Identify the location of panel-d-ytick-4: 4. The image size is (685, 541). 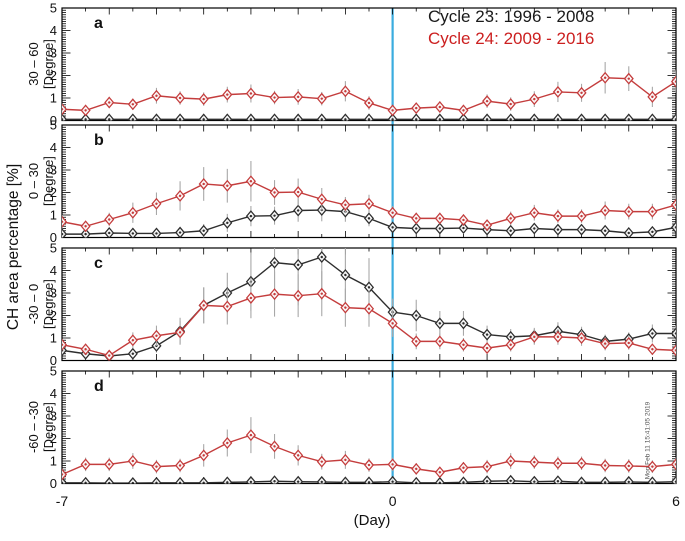
(53, 393).